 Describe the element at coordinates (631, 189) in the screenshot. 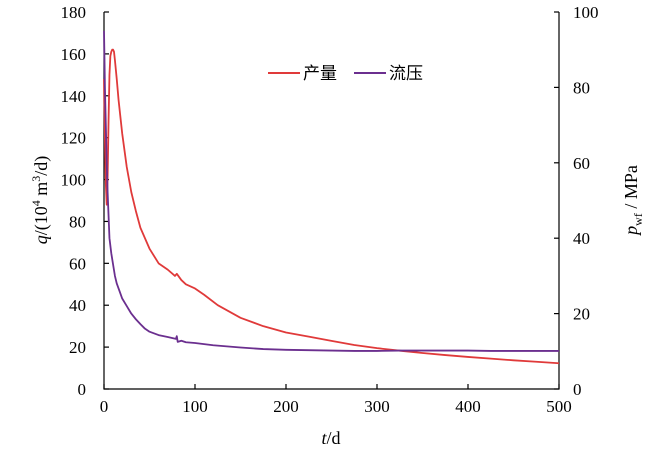

I see `right-y-axis-unit: / MPa` at that location.